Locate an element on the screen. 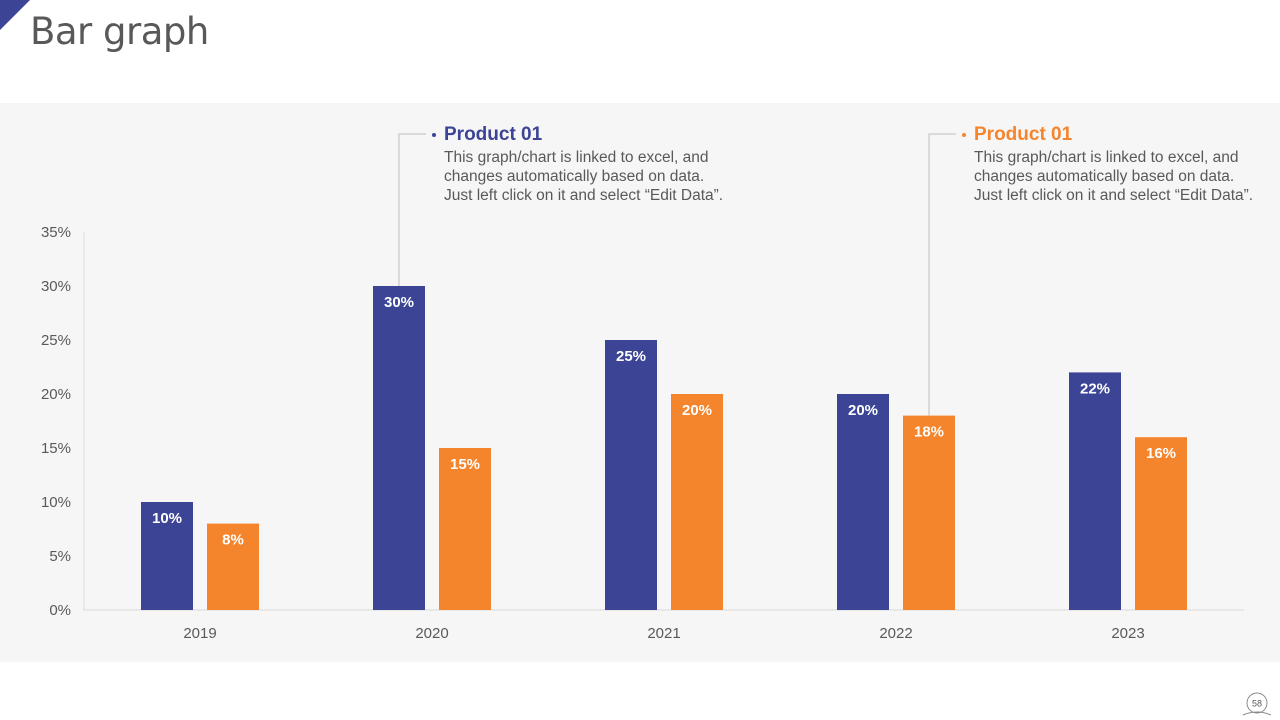  callout-leader-line-a is located at coordinates (412, 209).